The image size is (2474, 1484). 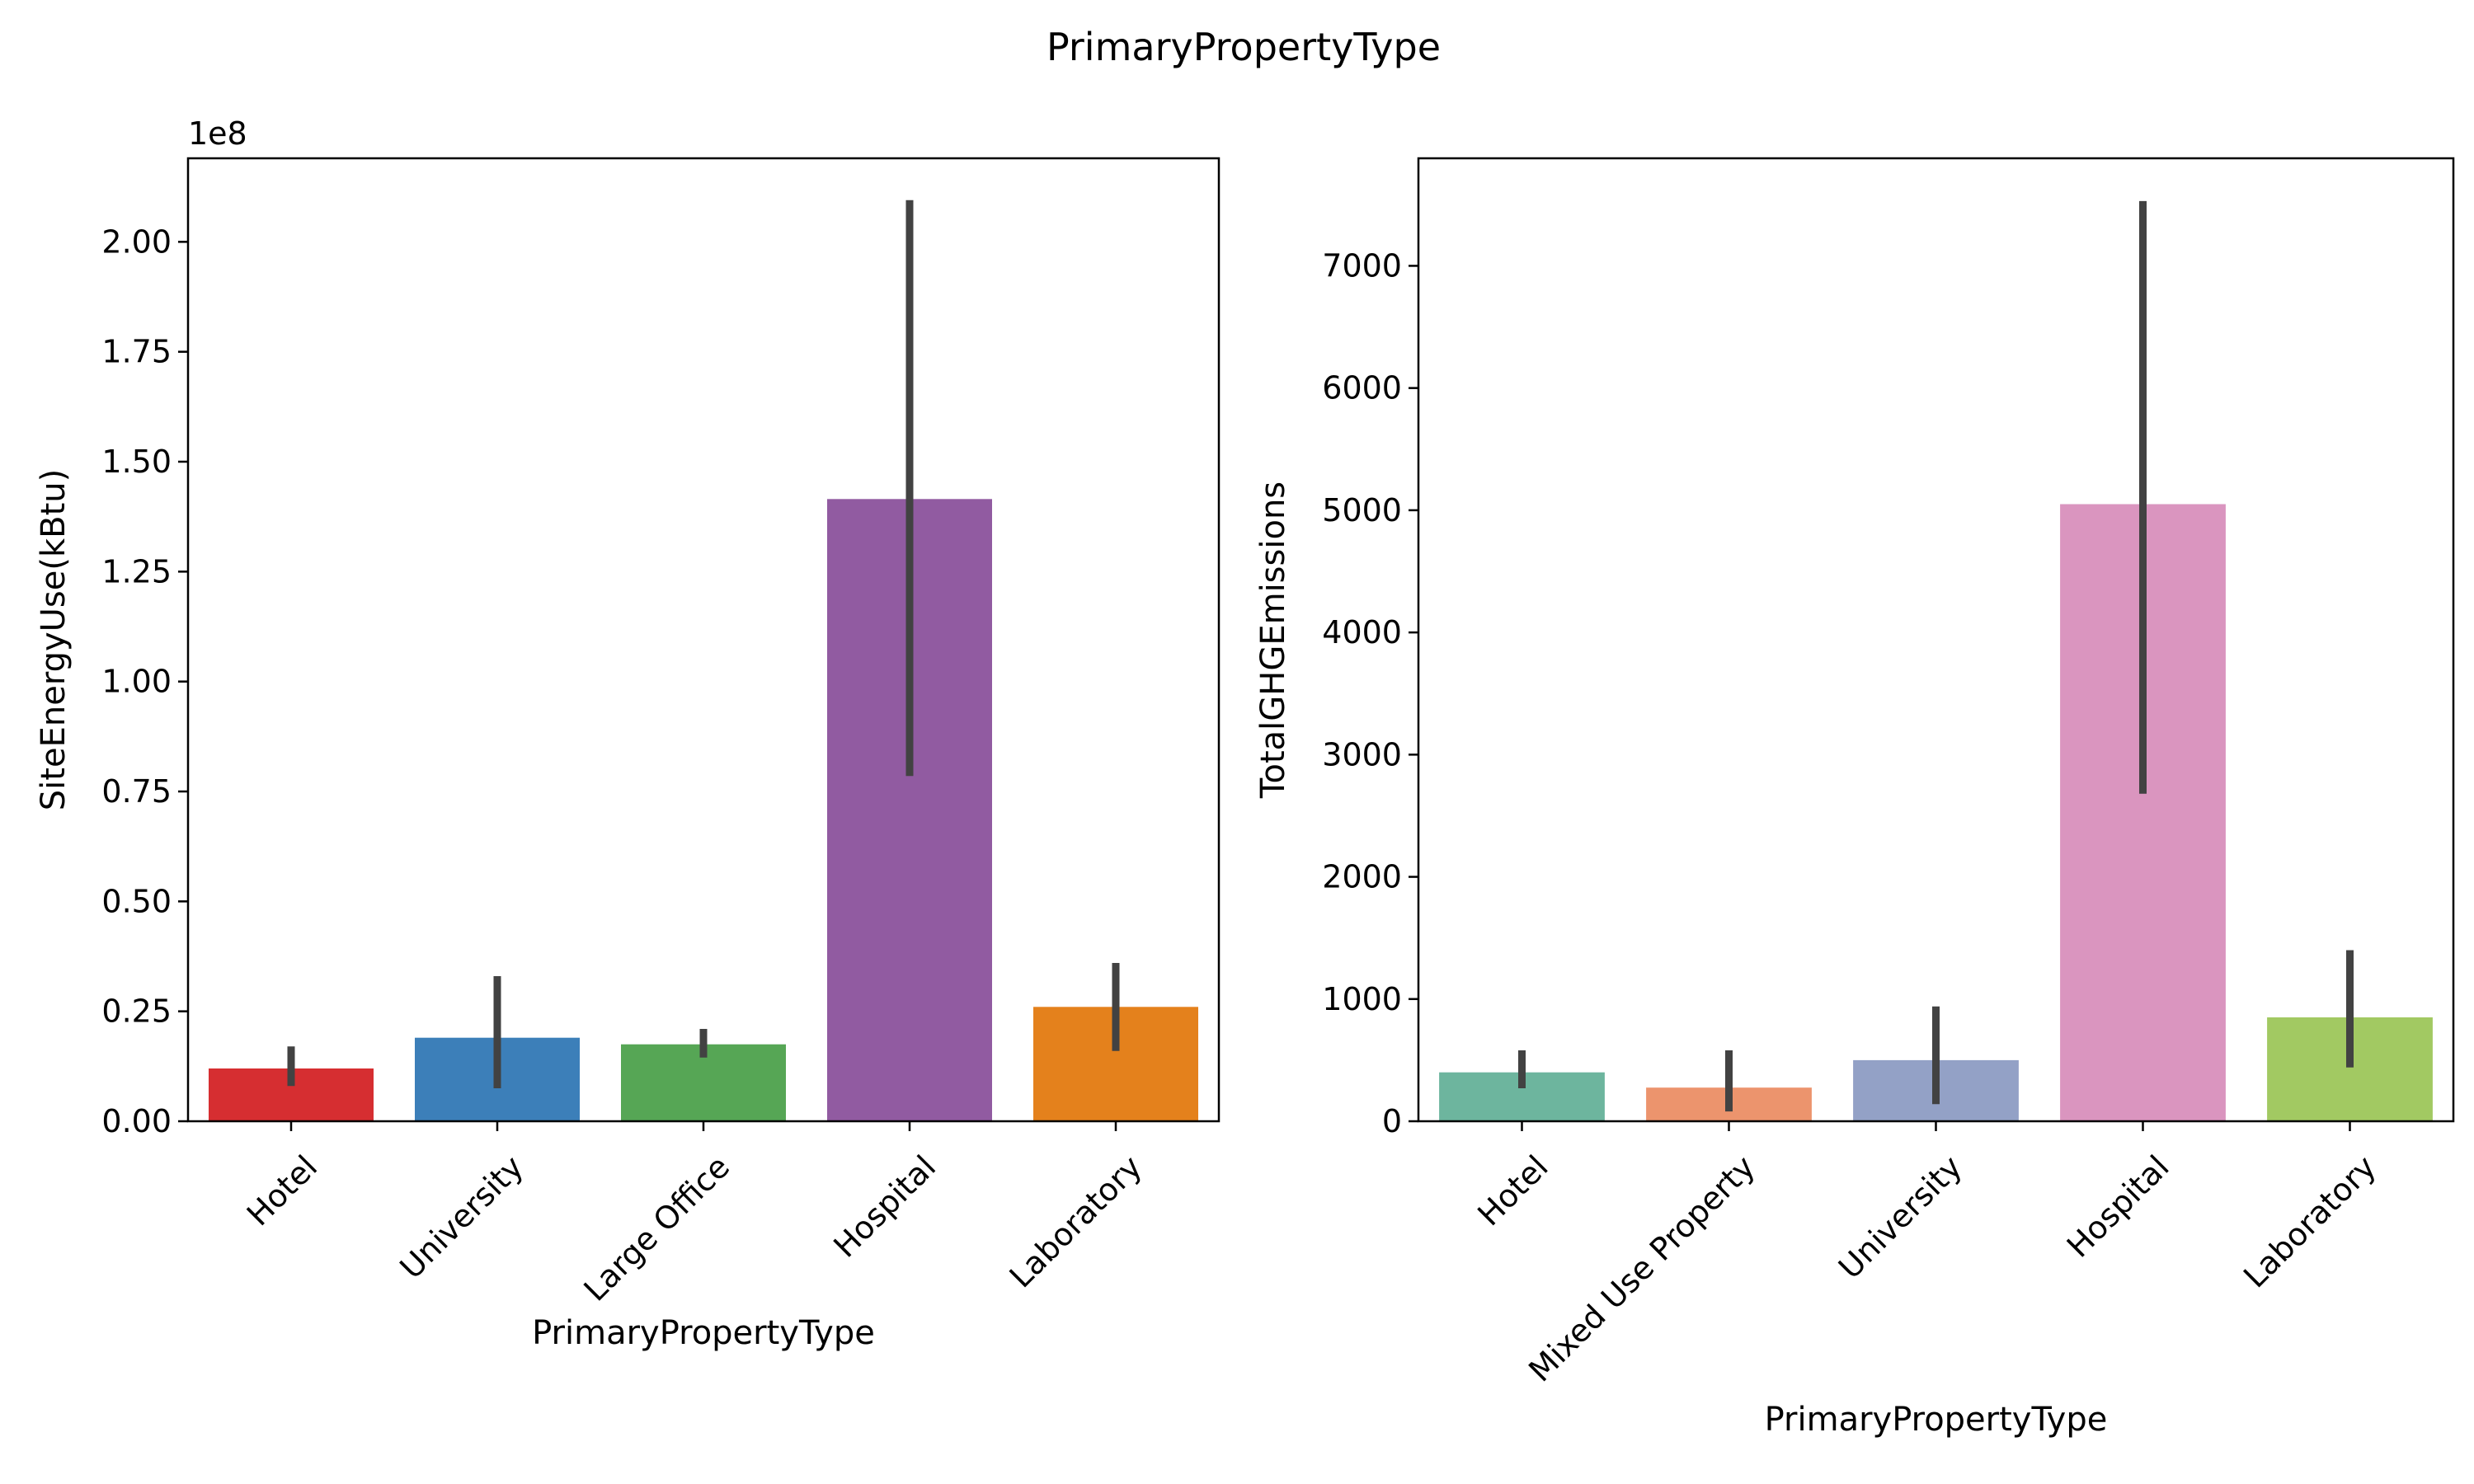 I want to click on chart-1-ytick-label: 7000, so click(x=1362, y=265).